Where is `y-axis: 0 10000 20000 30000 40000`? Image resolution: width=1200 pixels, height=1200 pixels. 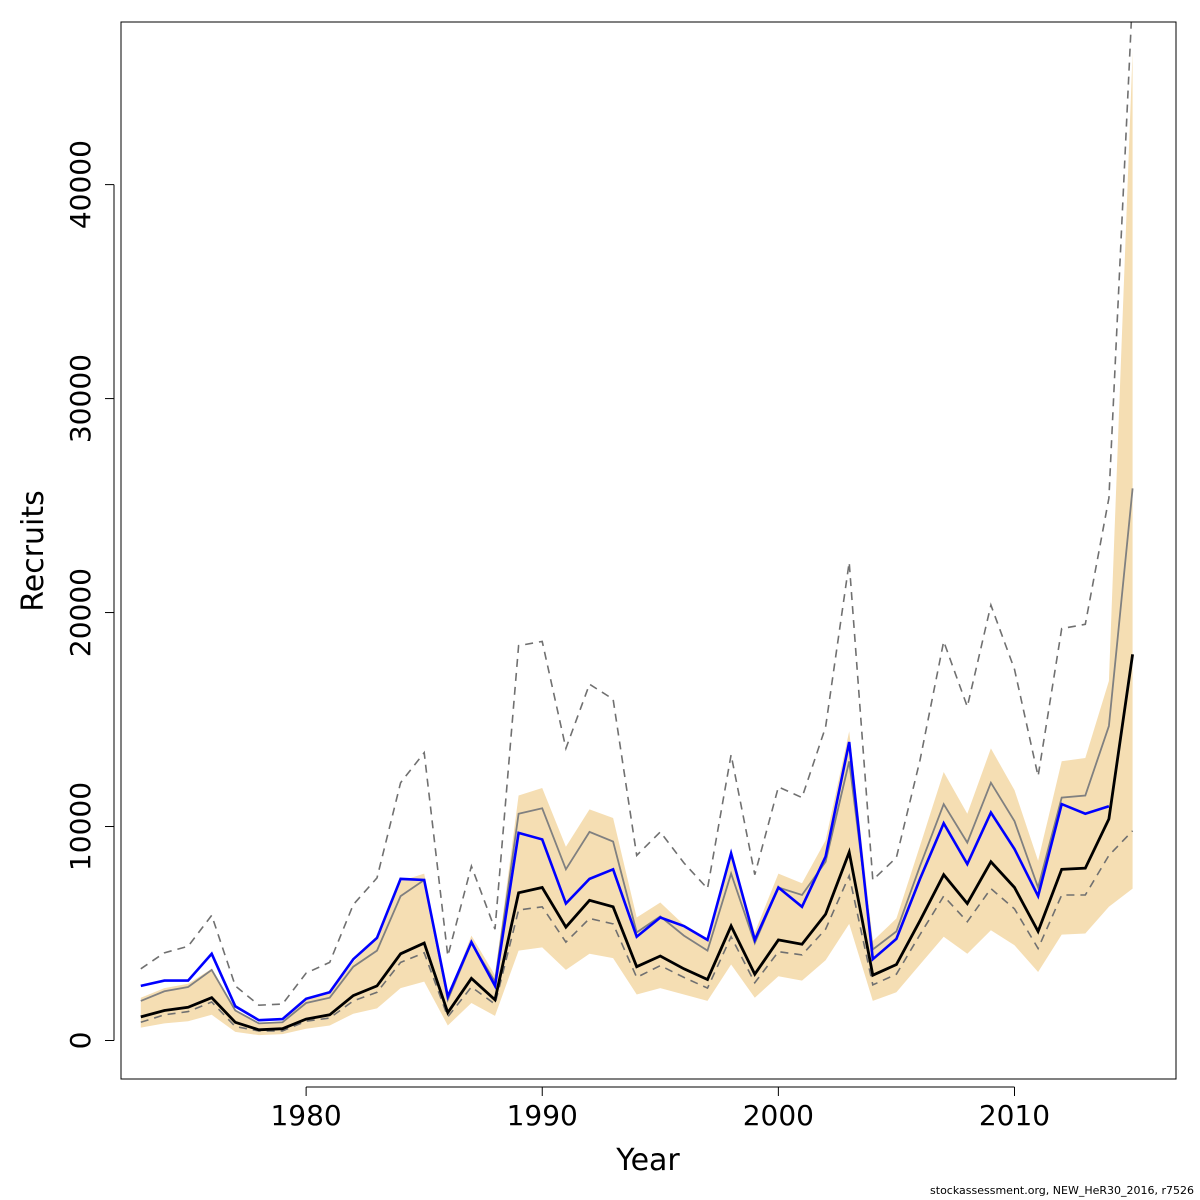 y-axis: 0 10000 20000 30000 40000 is located at coordinates (89, 595).